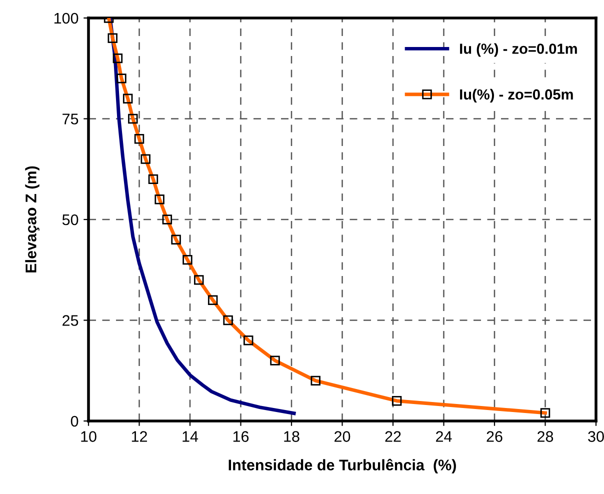 The image size is (604, 494). I want to click on x-tick-label: 30, so click(596, 436).